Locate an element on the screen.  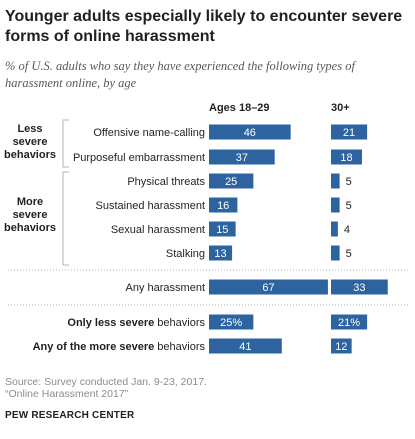
row-label: Physical threats is located at coordinates (166, 182).